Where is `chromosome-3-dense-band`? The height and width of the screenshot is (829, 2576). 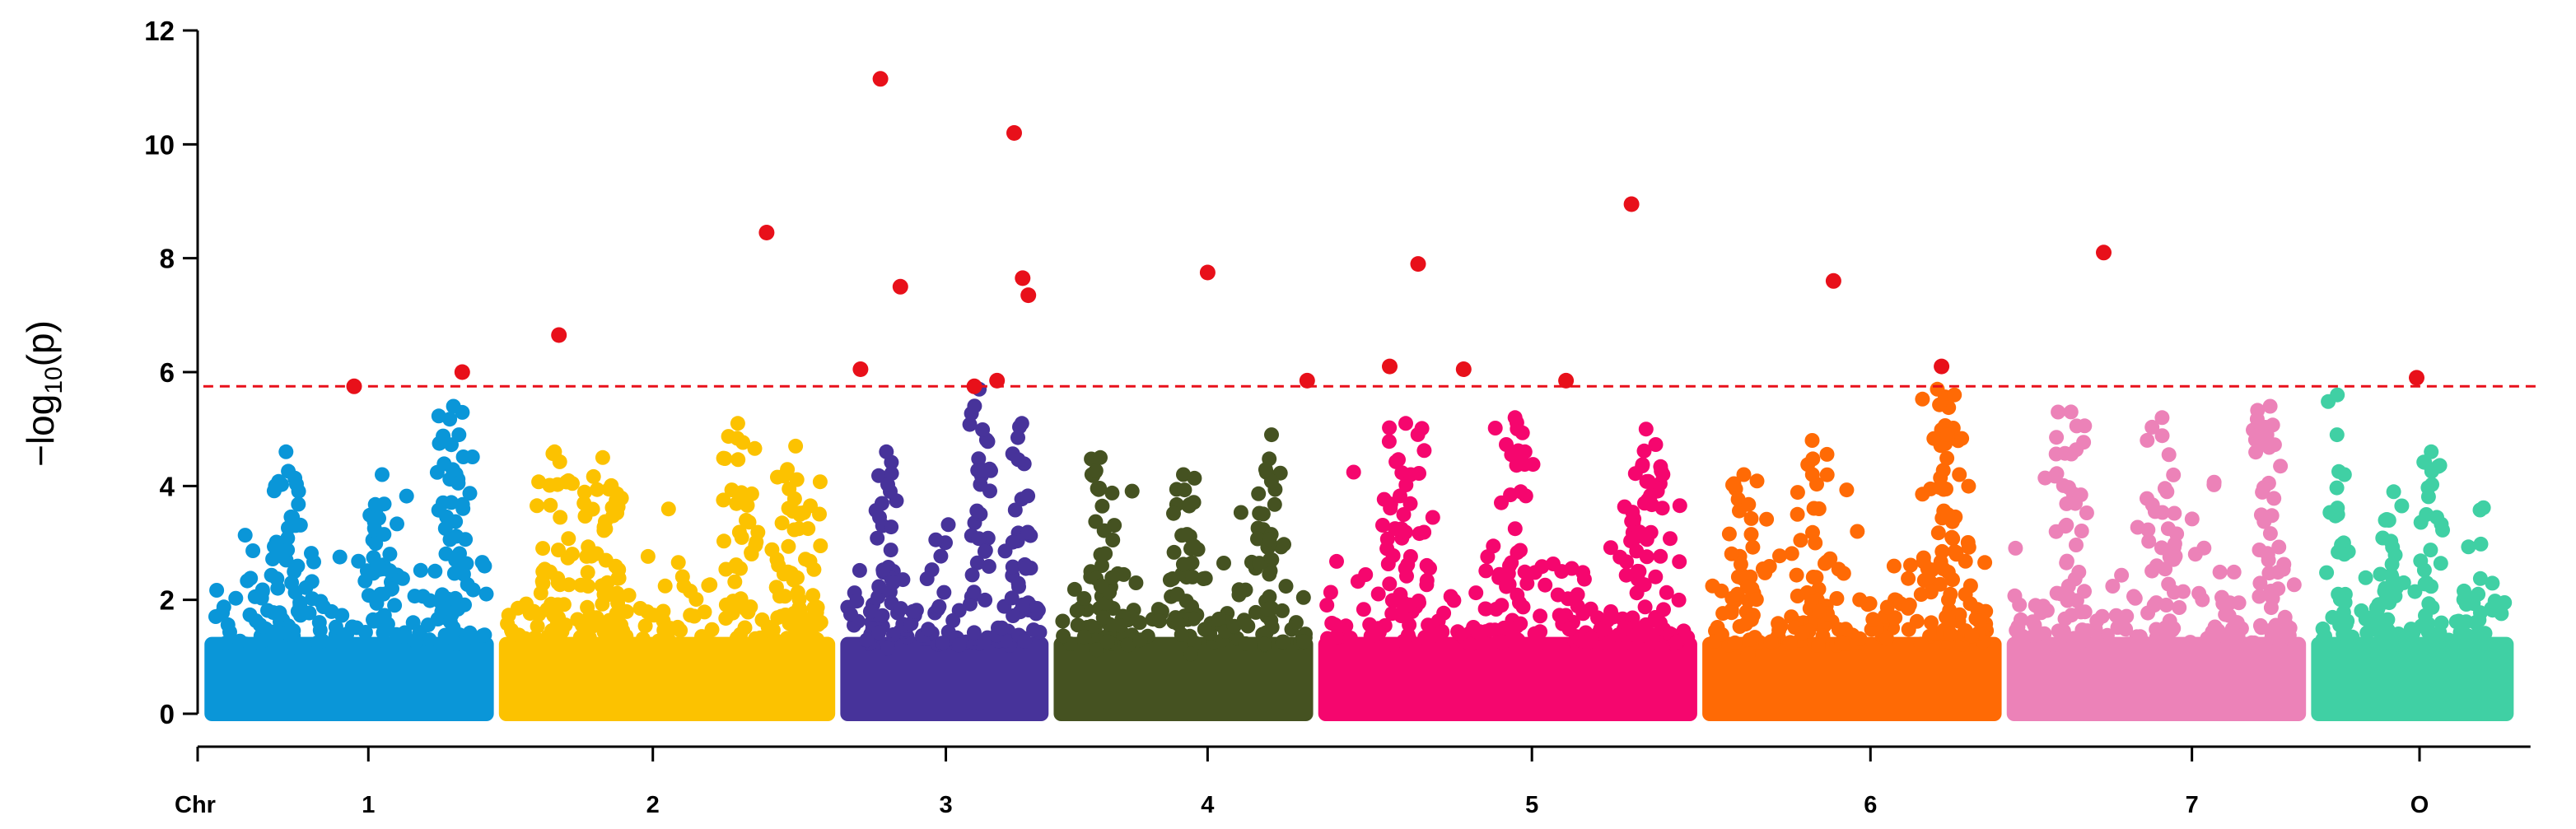
chromosome-3-dense-band is located at coordinates (944, 678).